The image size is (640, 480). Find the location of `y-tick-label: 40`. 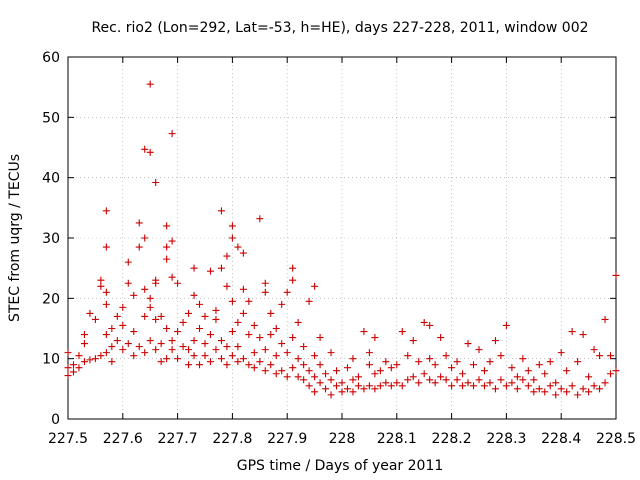

y-tick-label: 40 is located at coordinates (51, 179).